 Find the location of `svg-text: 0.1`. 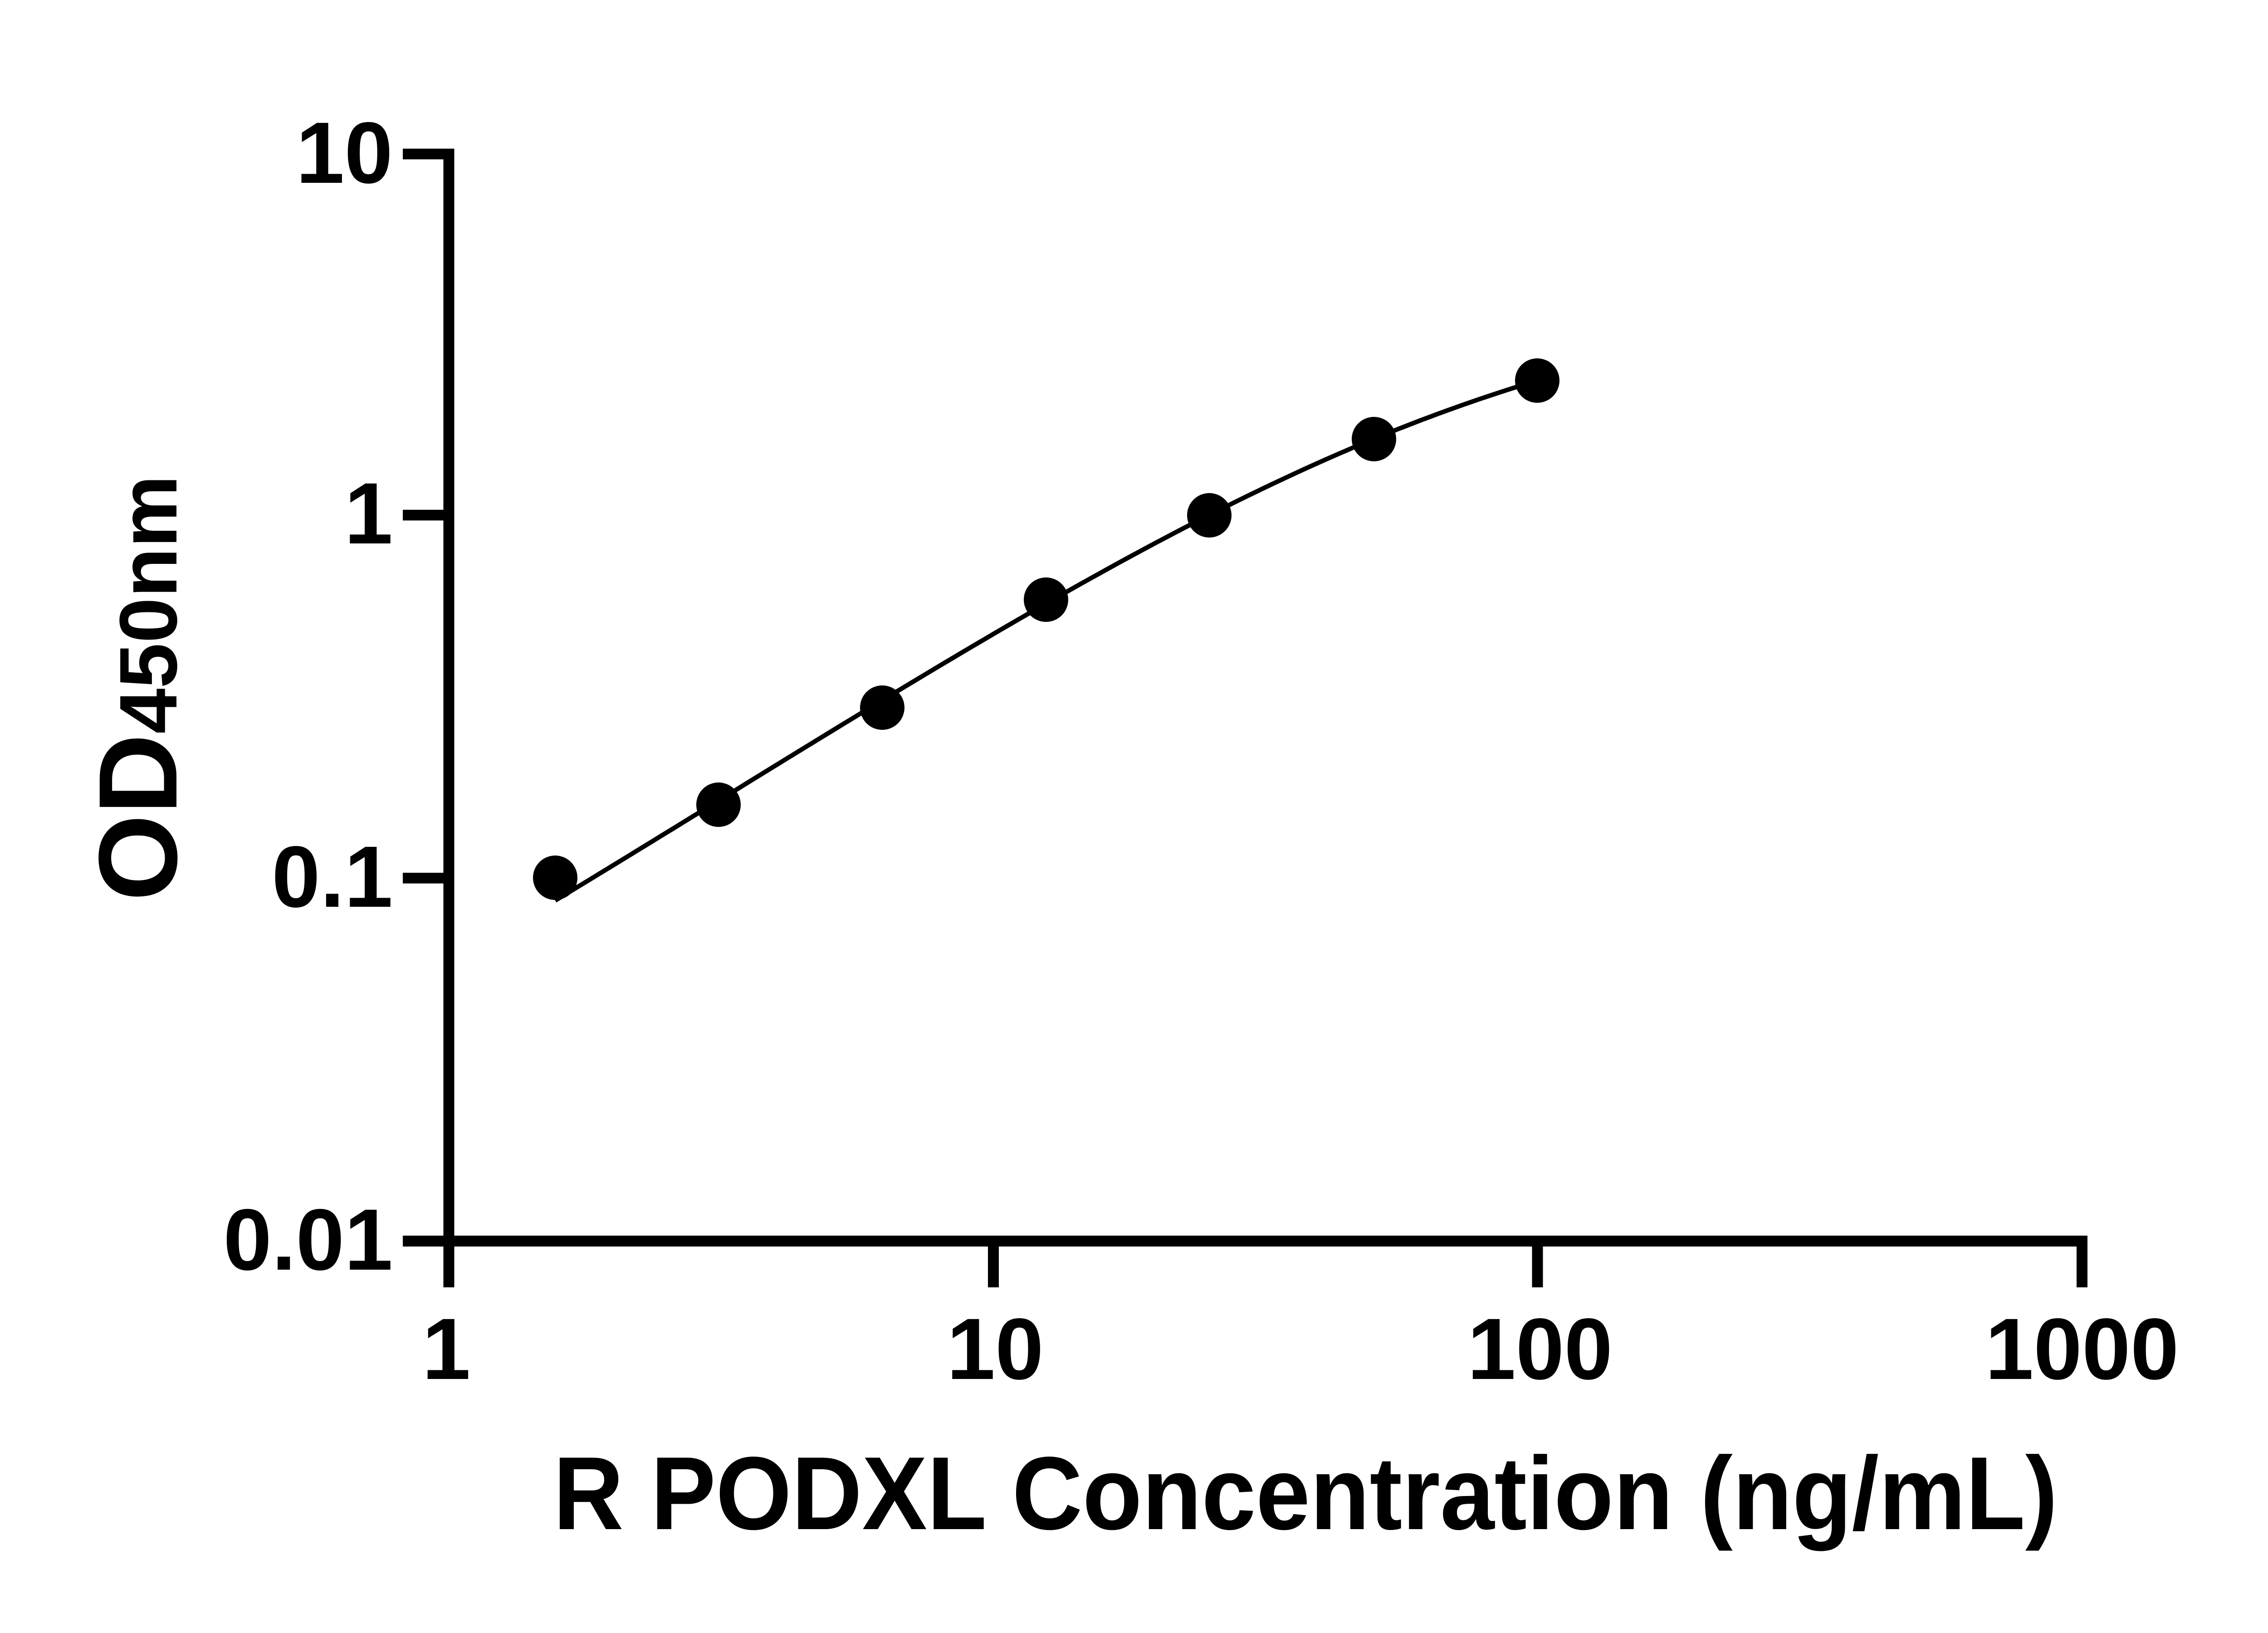

svg-text: 0.1 is located at coordinates (332, 876).